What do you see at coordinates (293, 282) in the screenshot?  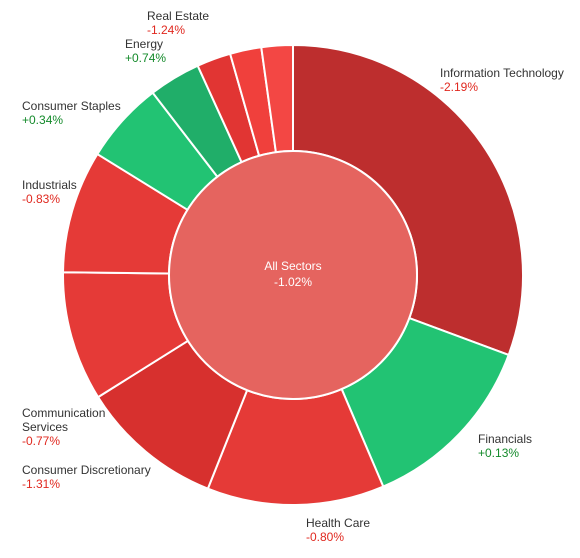 I see `center-value: -1.02%` at bounding box center [293, 282].